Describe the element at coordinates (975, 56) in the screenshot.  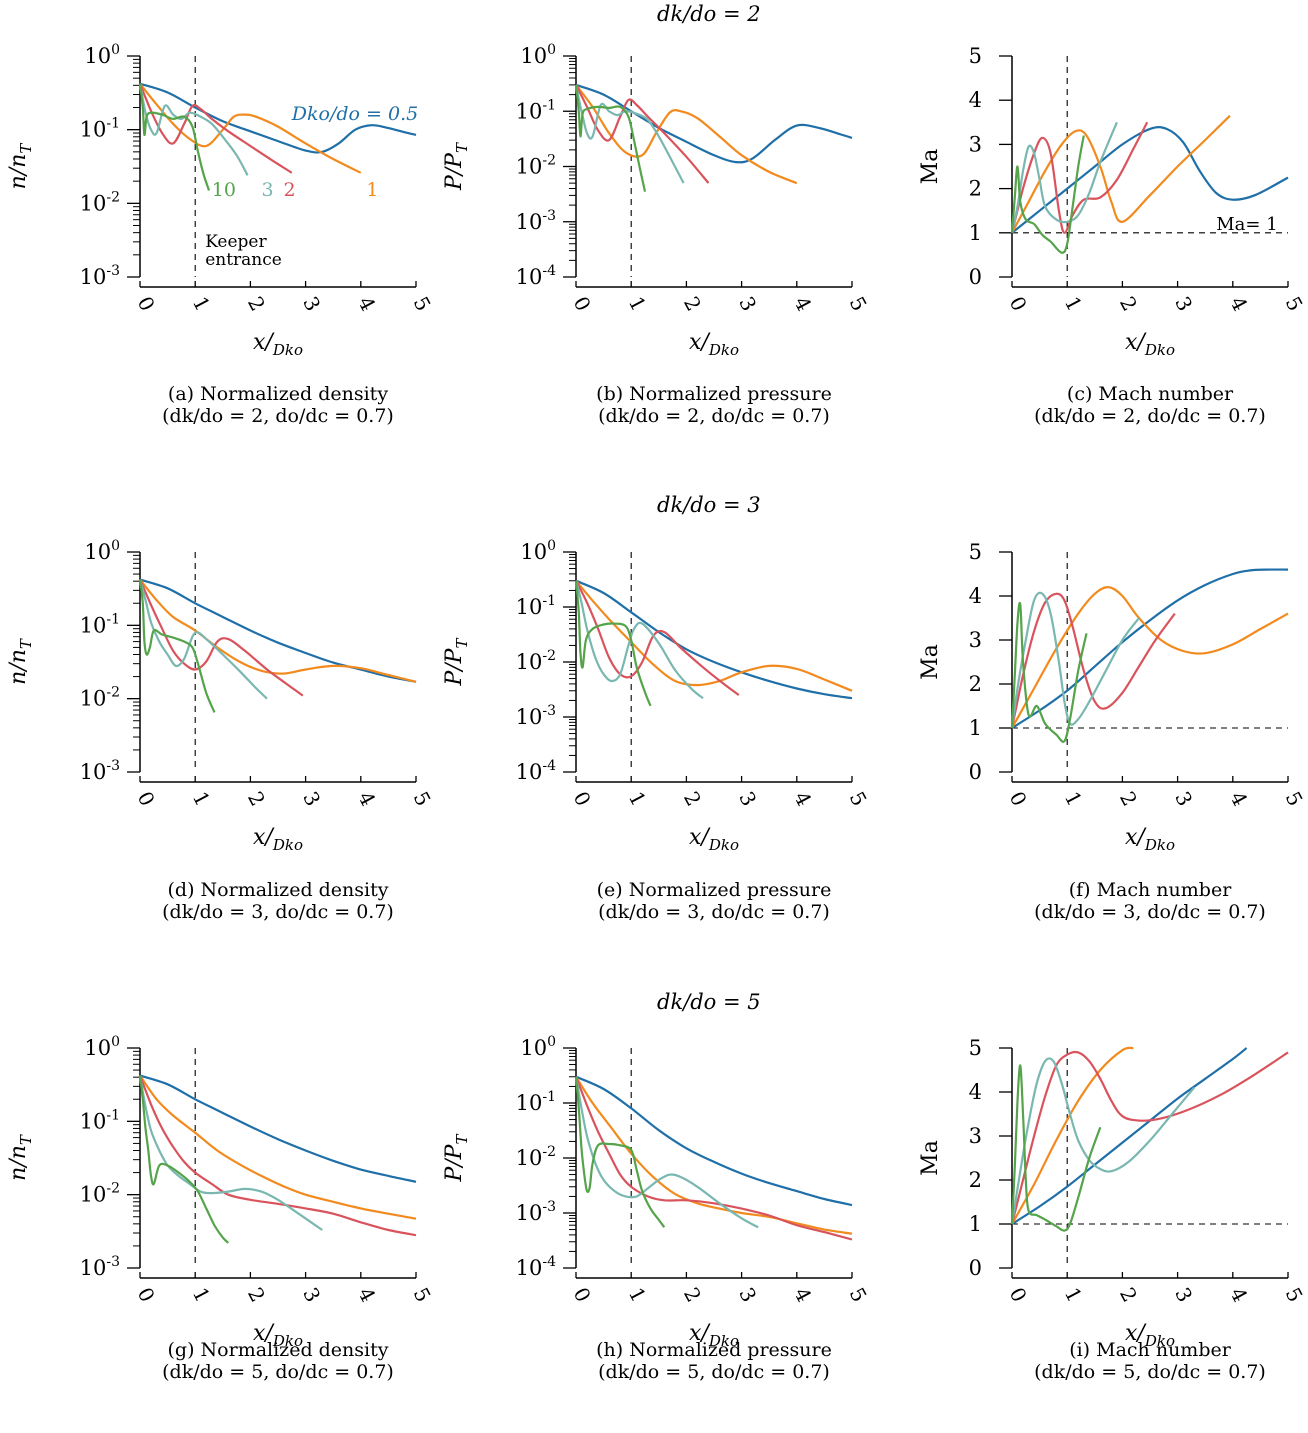
I see `y-tick-label: 5` at that location.